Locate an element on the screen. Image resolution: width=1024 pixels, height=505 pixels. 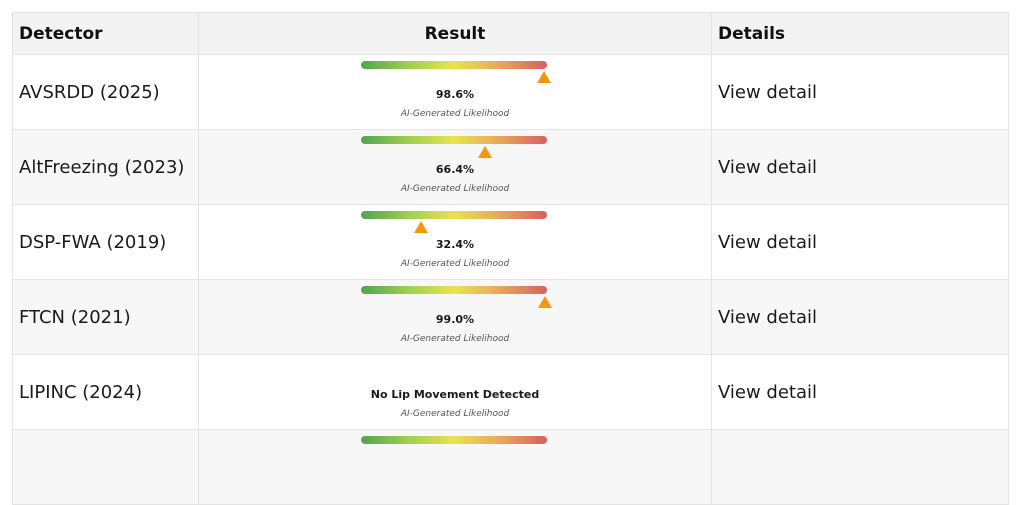
table-header-row: Detector Result Details is located at coordinates (510, 33).